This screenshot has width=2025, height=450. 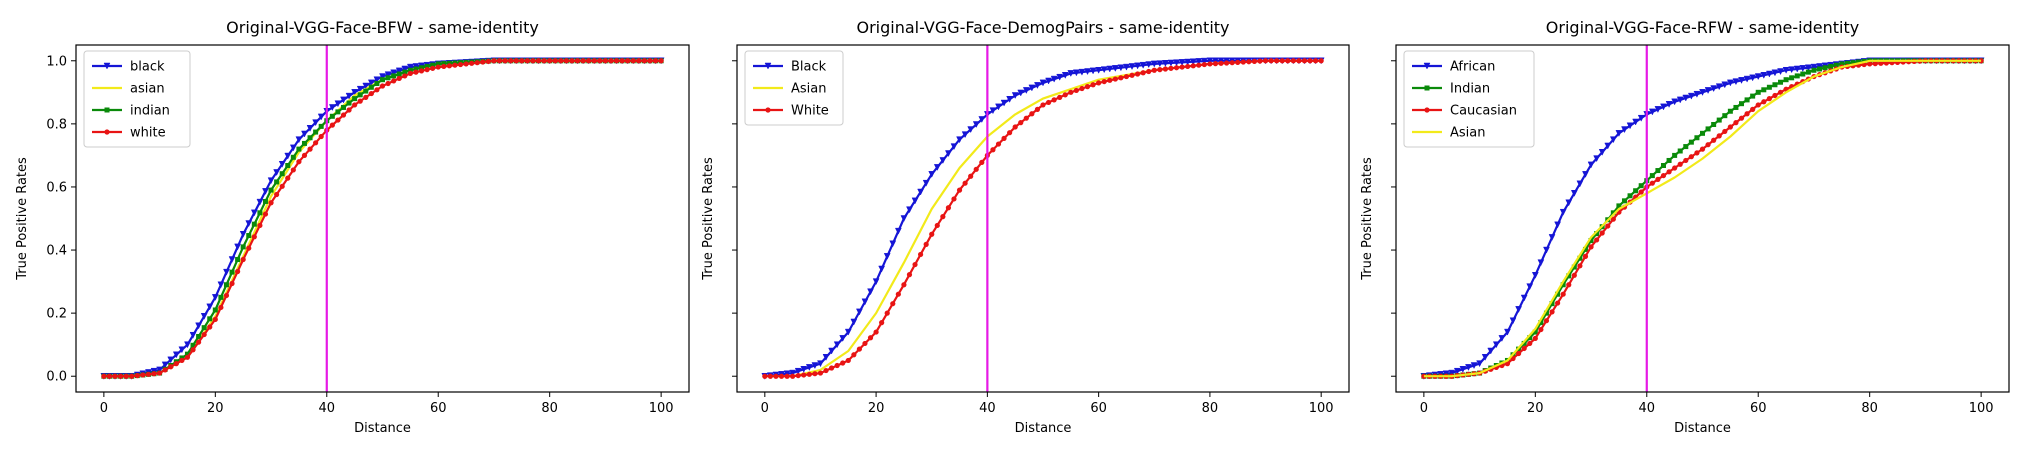 What do you see at coordinates (137, 99) in the screenshot?
I see `legend: black asian indian white` at bounding box center [137, 99].